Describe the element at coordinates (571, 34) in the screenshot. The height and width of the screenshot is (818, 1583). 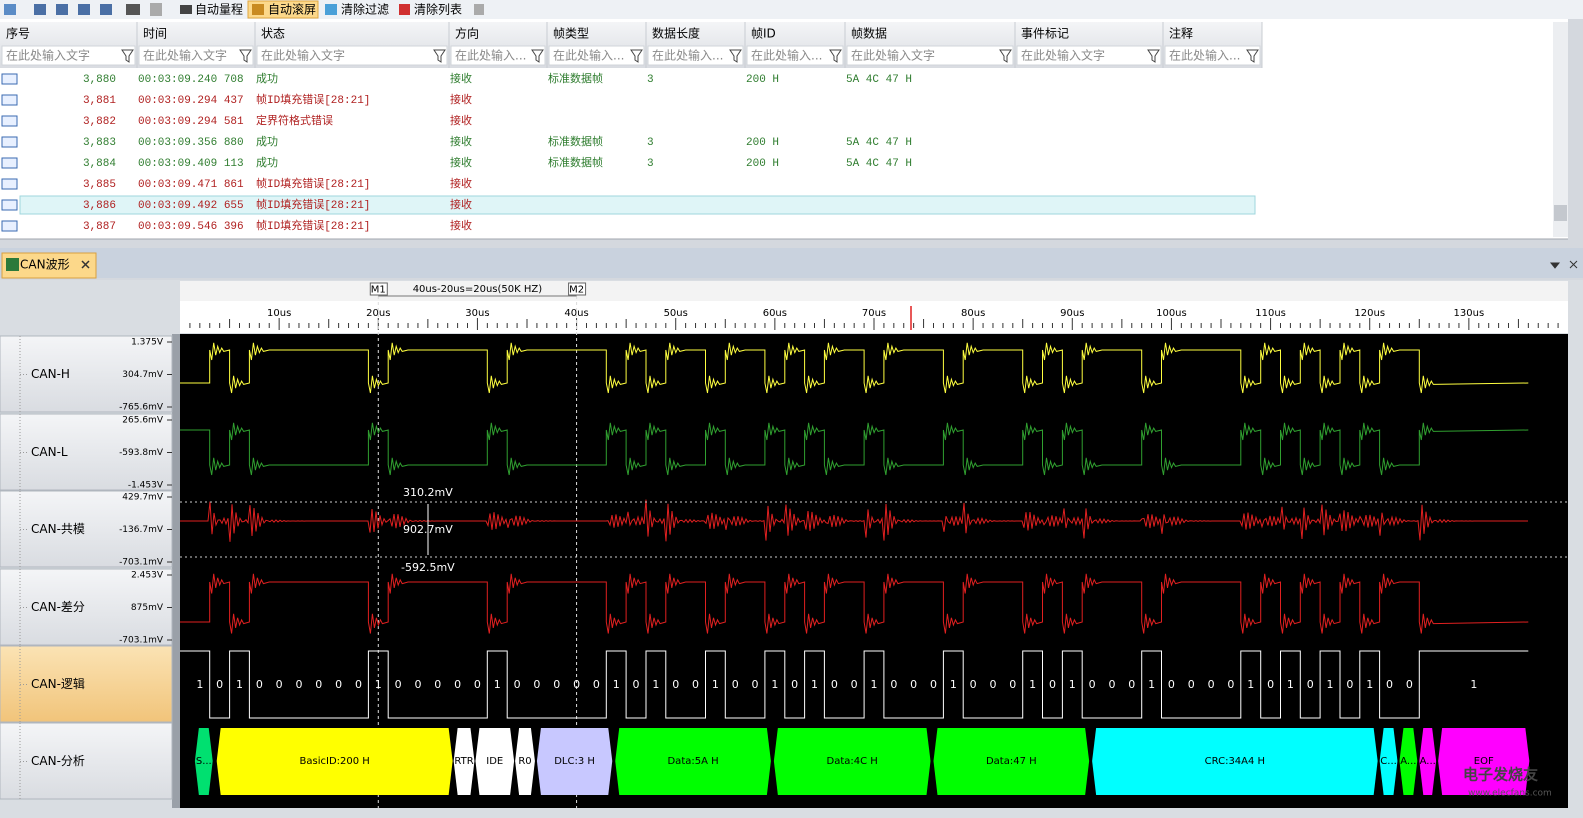
I see `column-header: 帧类型` at that location.